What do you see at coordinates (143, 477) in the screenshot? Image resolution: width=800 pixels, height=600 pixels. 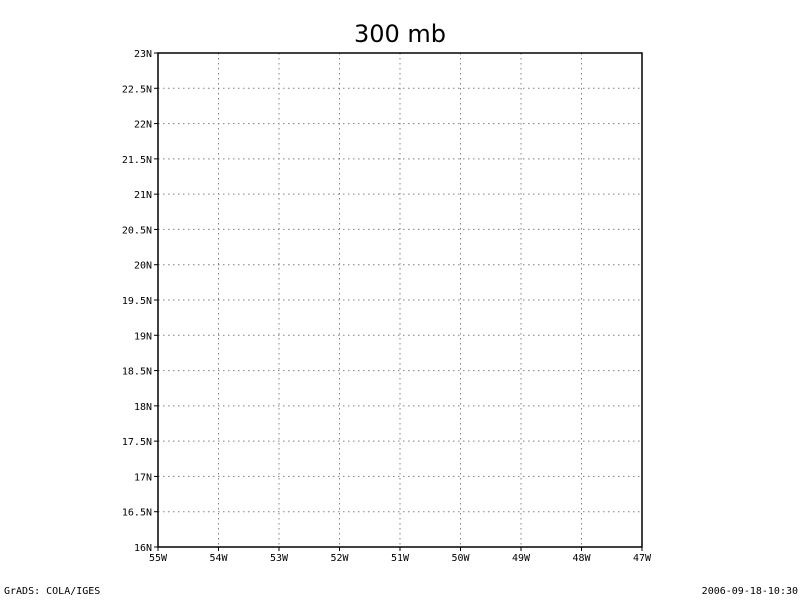 I see `latitude-label: 17N` at bounding box center [143, 477].